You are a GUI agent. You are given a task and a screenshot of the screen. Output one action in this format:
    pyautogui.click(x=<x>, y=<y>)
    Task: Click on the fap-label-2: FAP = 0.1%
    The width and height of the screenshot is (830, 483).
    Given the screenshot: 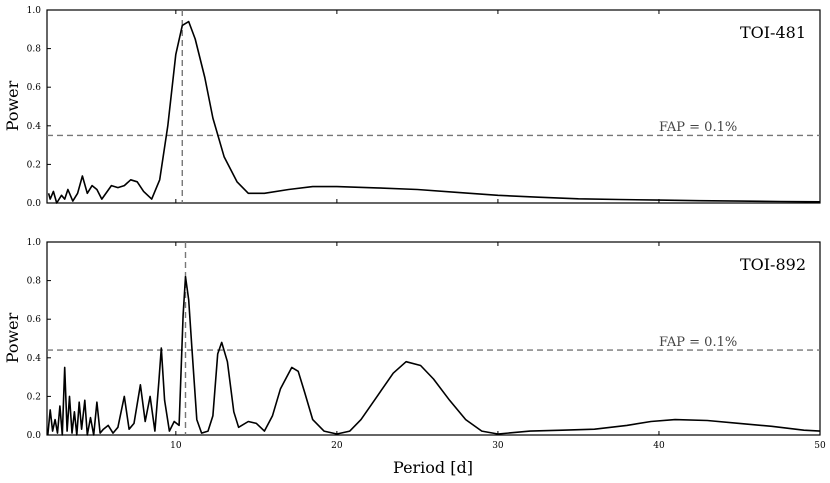 What is the action you would take?
    pyautogui.click(x=698, y=342)
    